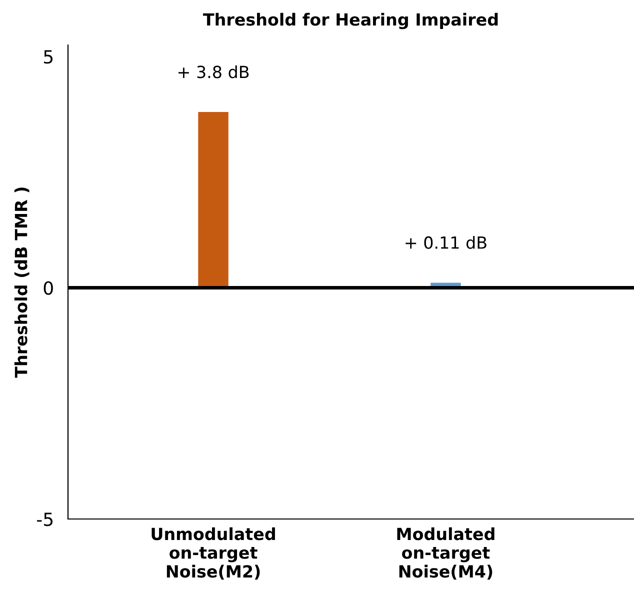 The image size is (634, 605). What do you see at coordinates (213, 71) in the screenshot?
I see `data-label: + 3.8 dB` at bounding box center [213, 71].